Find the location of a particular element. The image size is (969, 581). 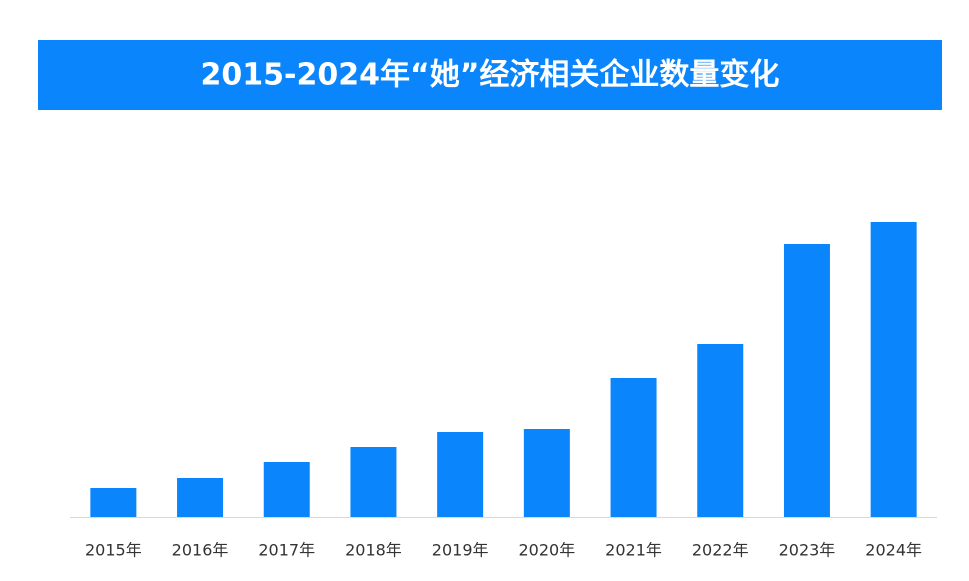

x-tick-label: 2016年 is located at coordinates (200, 550).